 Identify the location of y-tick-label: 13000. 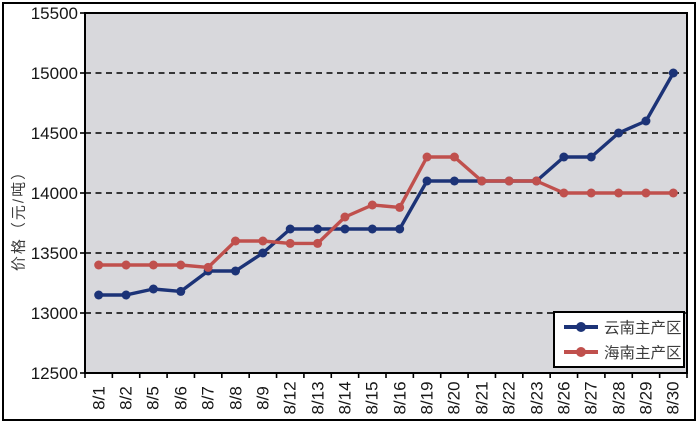
(54, 313).